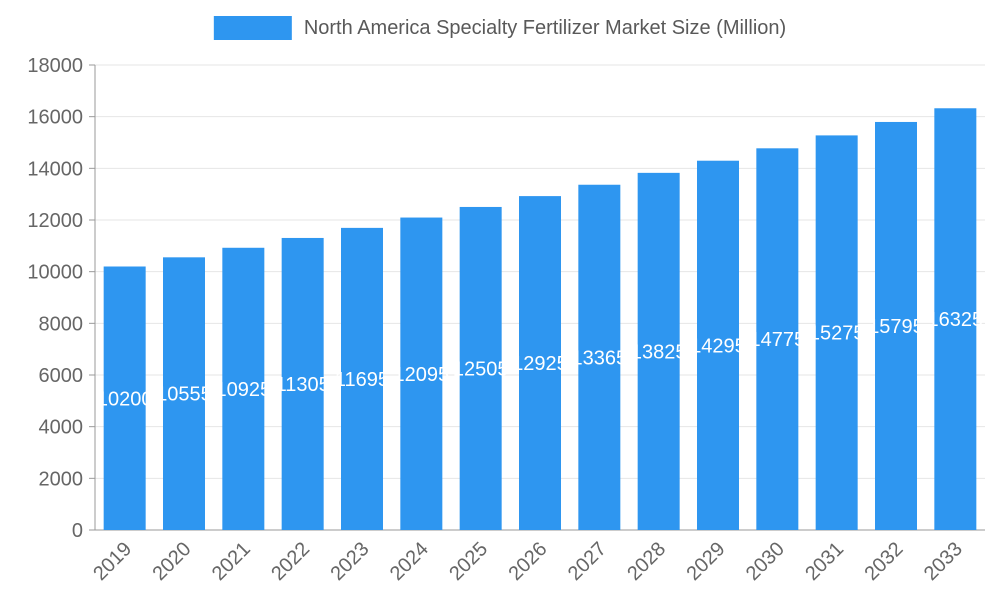  Describe the element at coordinates (290, 561) in the screenshot. I see `x-tick-label: 2022` at that location.